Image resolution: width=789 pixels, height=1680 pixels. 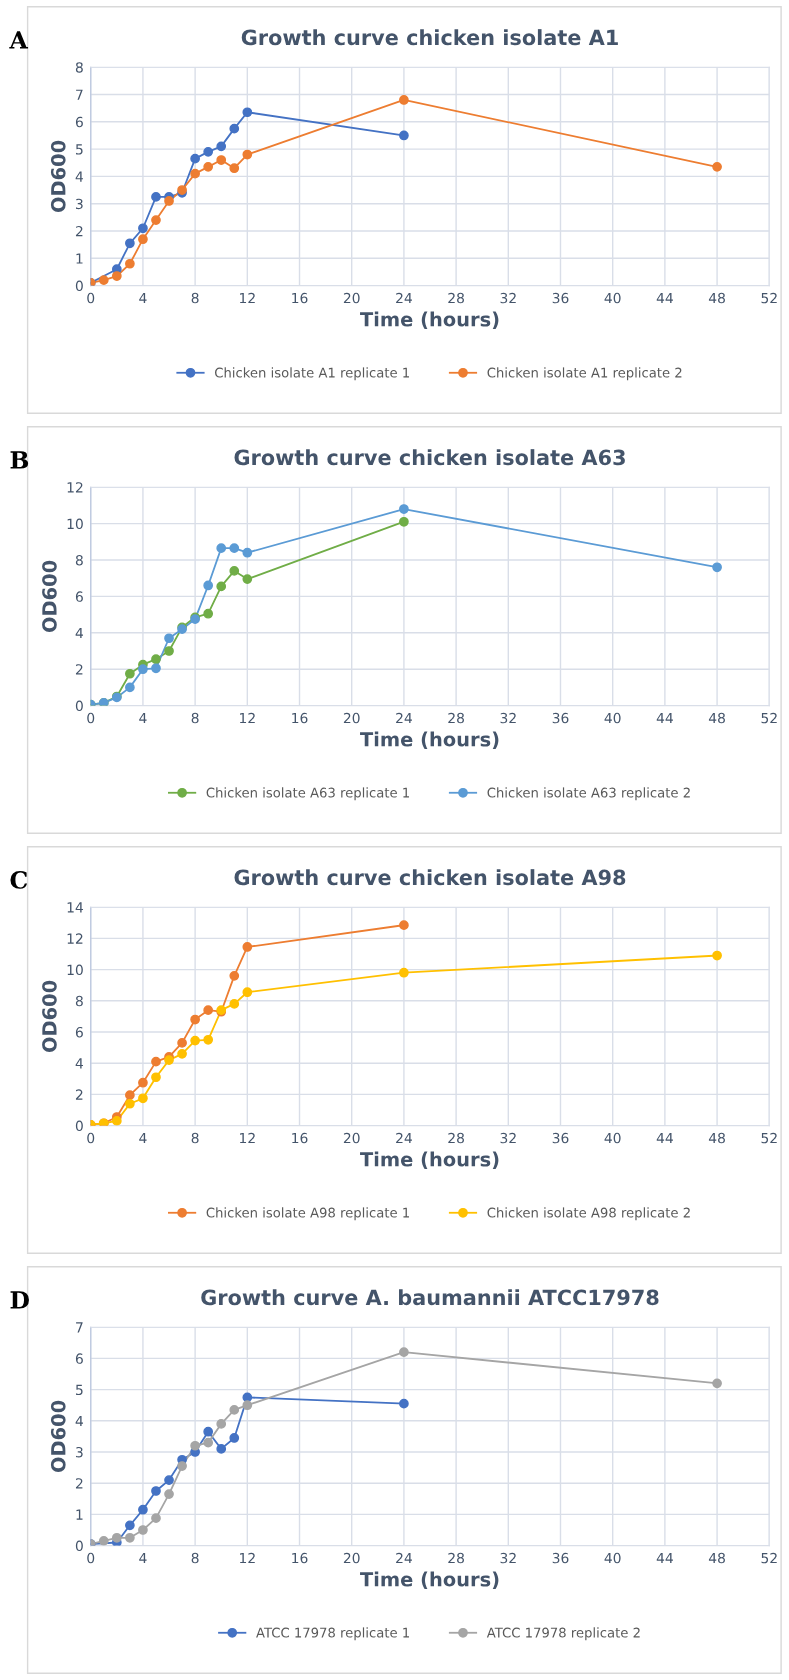 I want to click on legend-label: Chicken isolate A98 replicate 1, so click(x=307, y=1214).